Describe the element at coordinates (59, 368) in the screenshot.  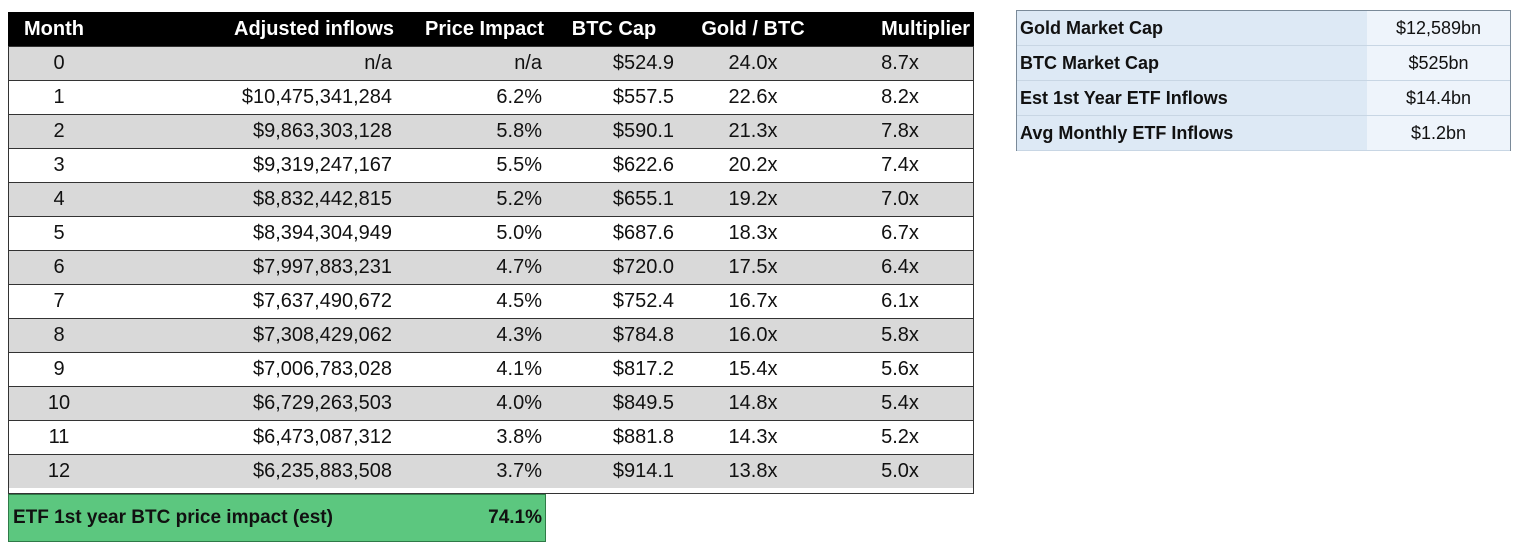
I see `table-cell: 9` at that location.